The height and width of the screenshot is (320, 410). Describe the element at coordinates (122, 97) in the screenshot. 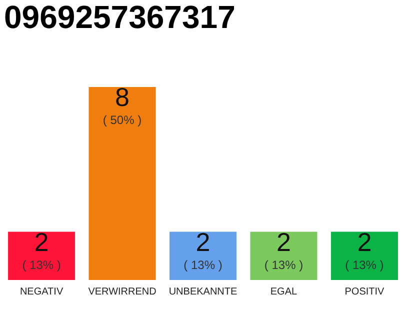

I see `data-label: 8` at that location.